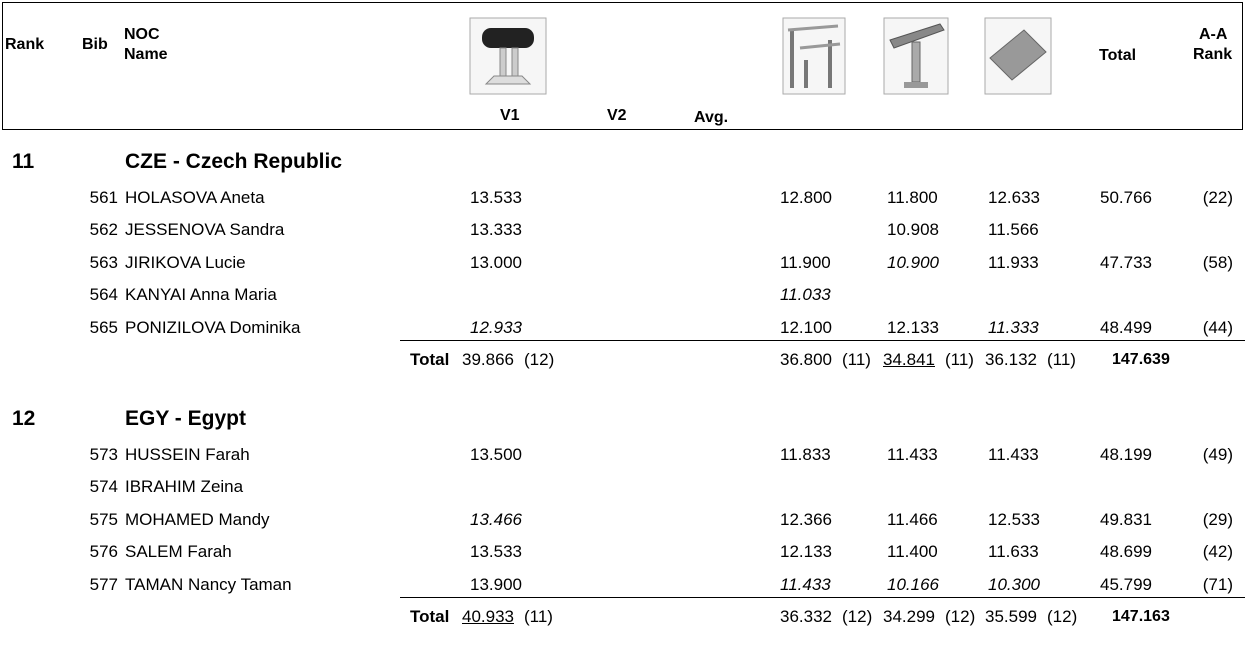  Describe the element at coordinates (1014, 584) in the screenshot. I see `score: 10.300` at that location.